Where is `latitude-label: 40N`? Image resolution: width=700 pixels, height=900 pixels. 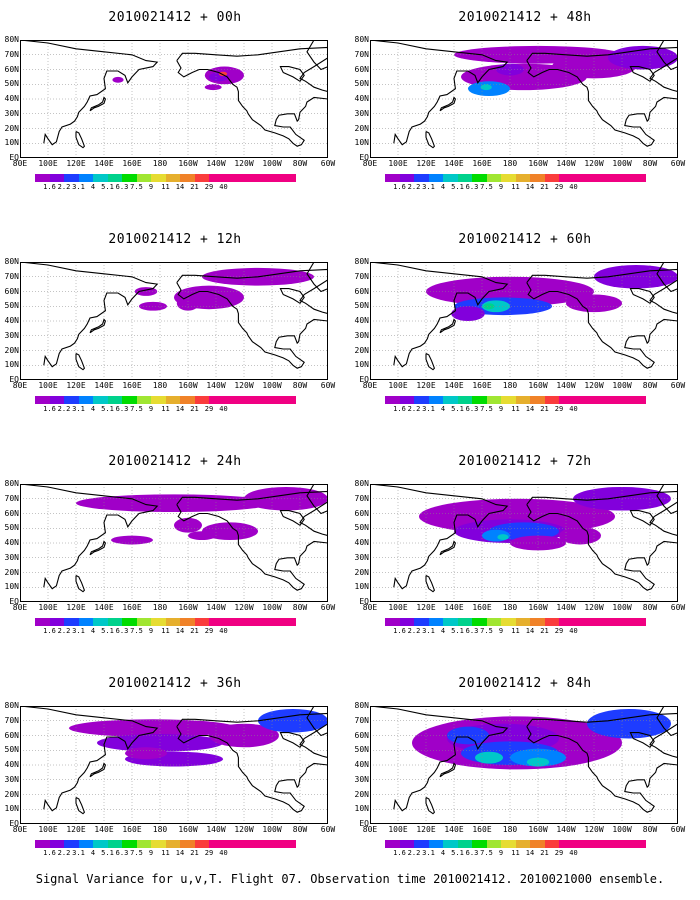
latitude-label: 40N is located at coordinates (361, 320).